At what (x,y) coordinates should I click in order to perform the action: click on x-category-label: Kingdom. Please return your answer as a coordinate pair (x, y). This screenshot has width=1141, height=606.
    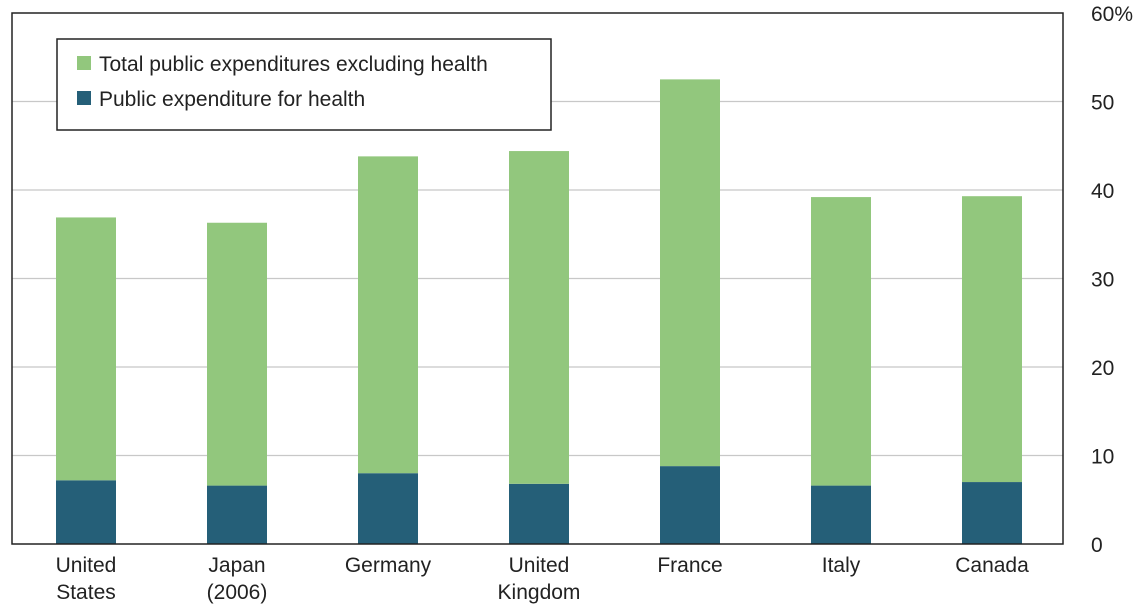
    Looking at the image, I should click on (539, 592).